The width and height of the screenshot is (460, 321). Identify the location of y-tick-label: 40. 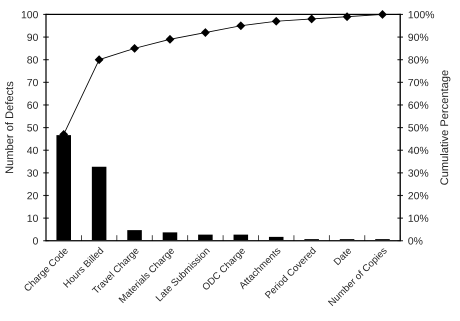
(32, 150).